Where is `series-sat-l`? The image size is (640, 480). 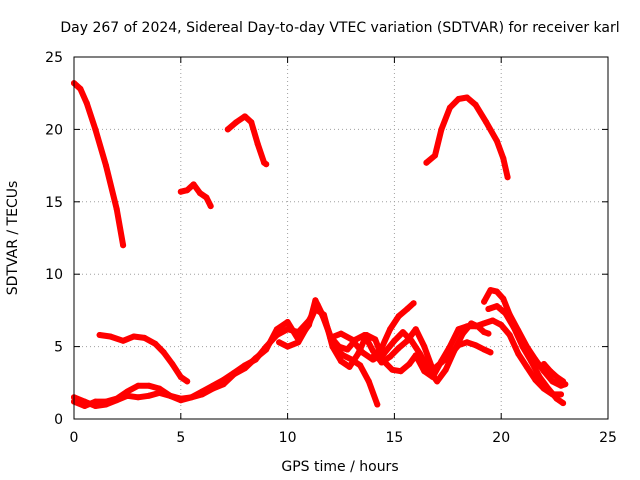
series-sat-l is located at coordinates (526, 355).